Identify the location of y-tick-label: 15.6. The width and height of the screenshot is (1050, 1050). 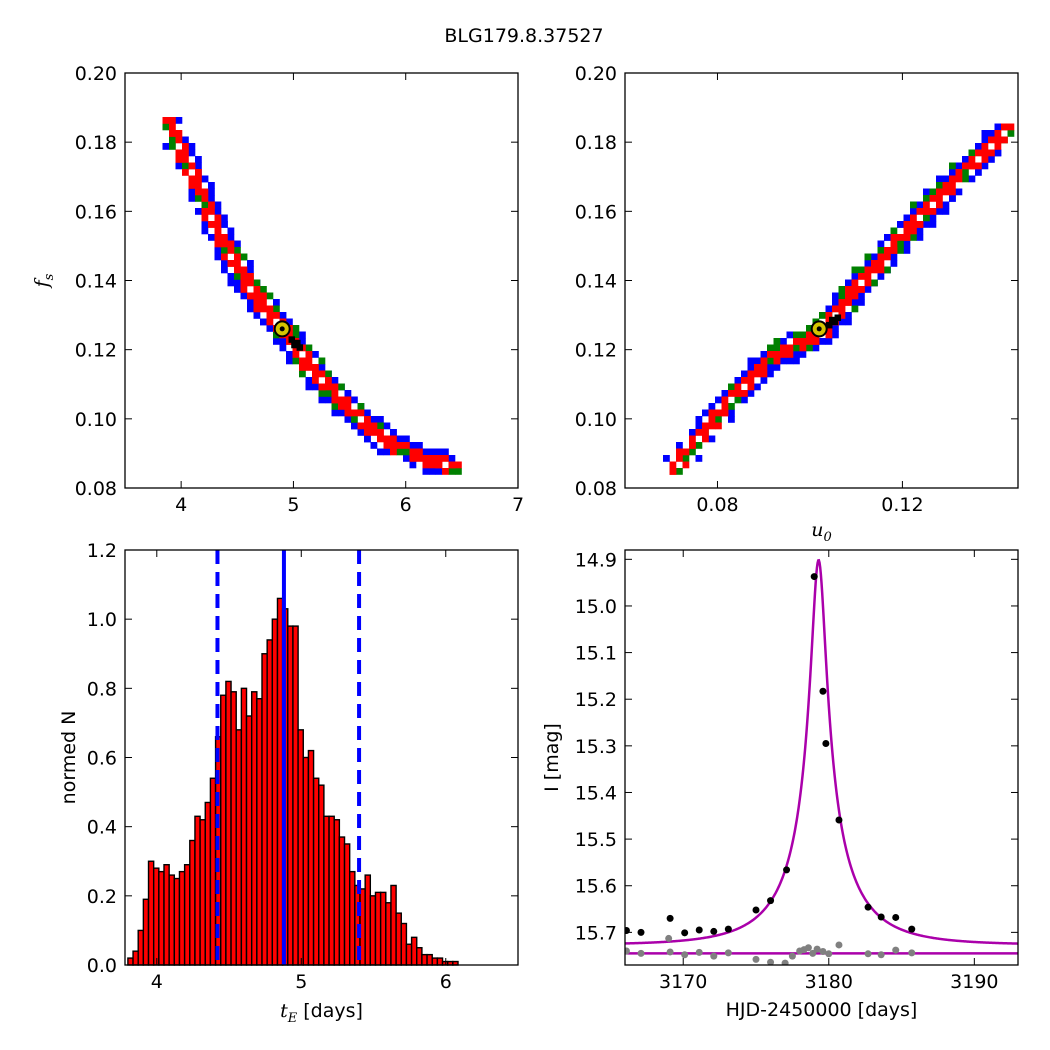
(596, 887).